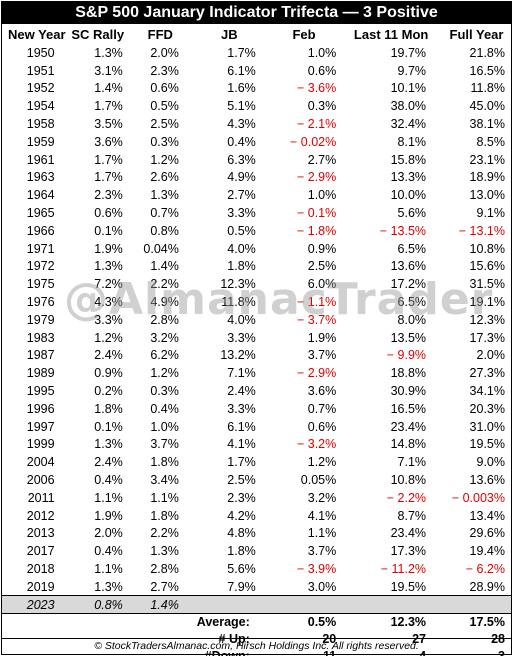  I want to click on cell-jb: 12.3%, so click(238, 284).